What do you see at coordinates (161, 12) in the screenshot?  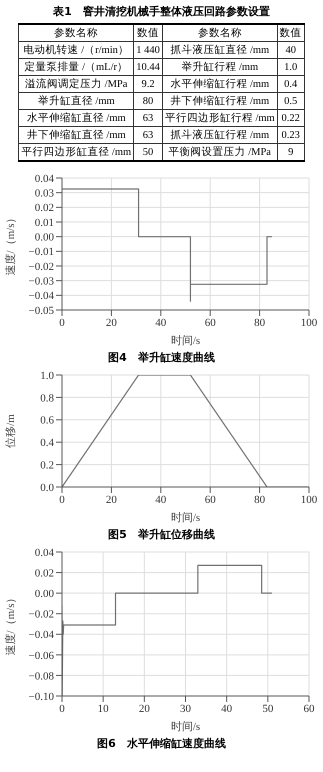 I see `text: 表1 窨井清挖机械手整体液压回路参数设置` at bounding box center [161, 12].